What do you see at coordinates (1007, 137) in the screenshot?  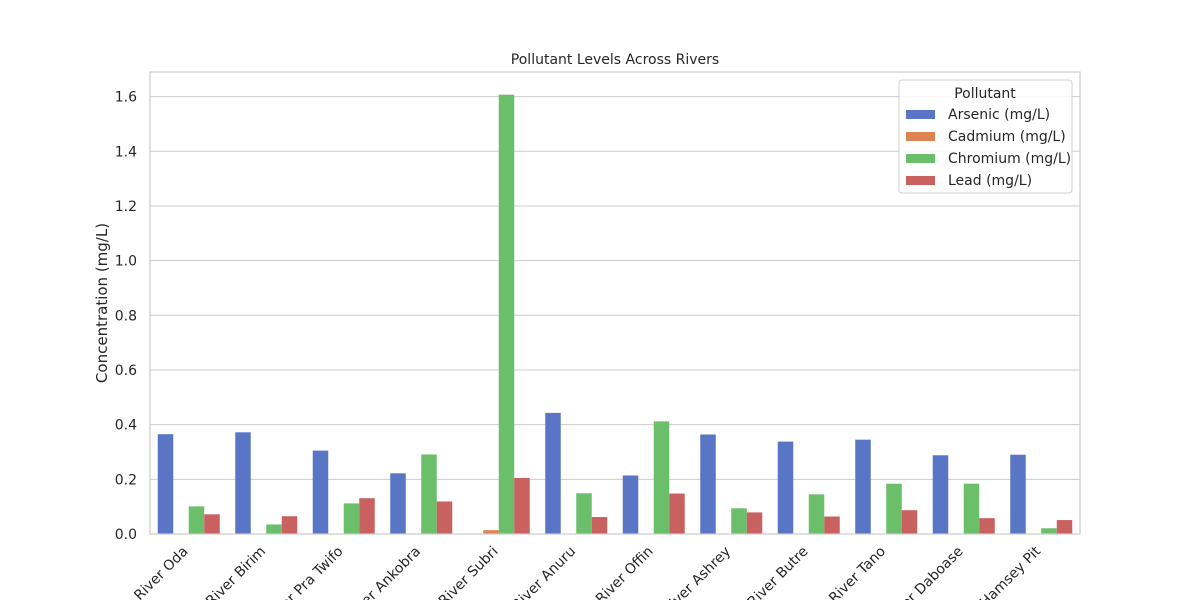 I see `legend-label: Cadmium (mg/L)` at bounding box center [1007, 137].